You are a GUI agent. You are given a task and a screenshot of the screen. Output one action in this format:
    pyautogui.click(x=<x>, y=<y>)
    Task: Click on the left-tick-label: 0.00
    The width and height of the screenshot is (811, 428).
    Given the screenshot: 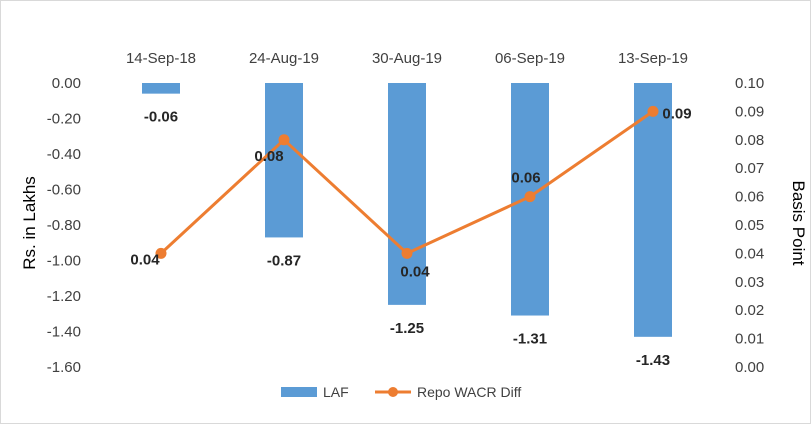 What is the action you would take?
    pyautogui.click(x=66, y=83)
    